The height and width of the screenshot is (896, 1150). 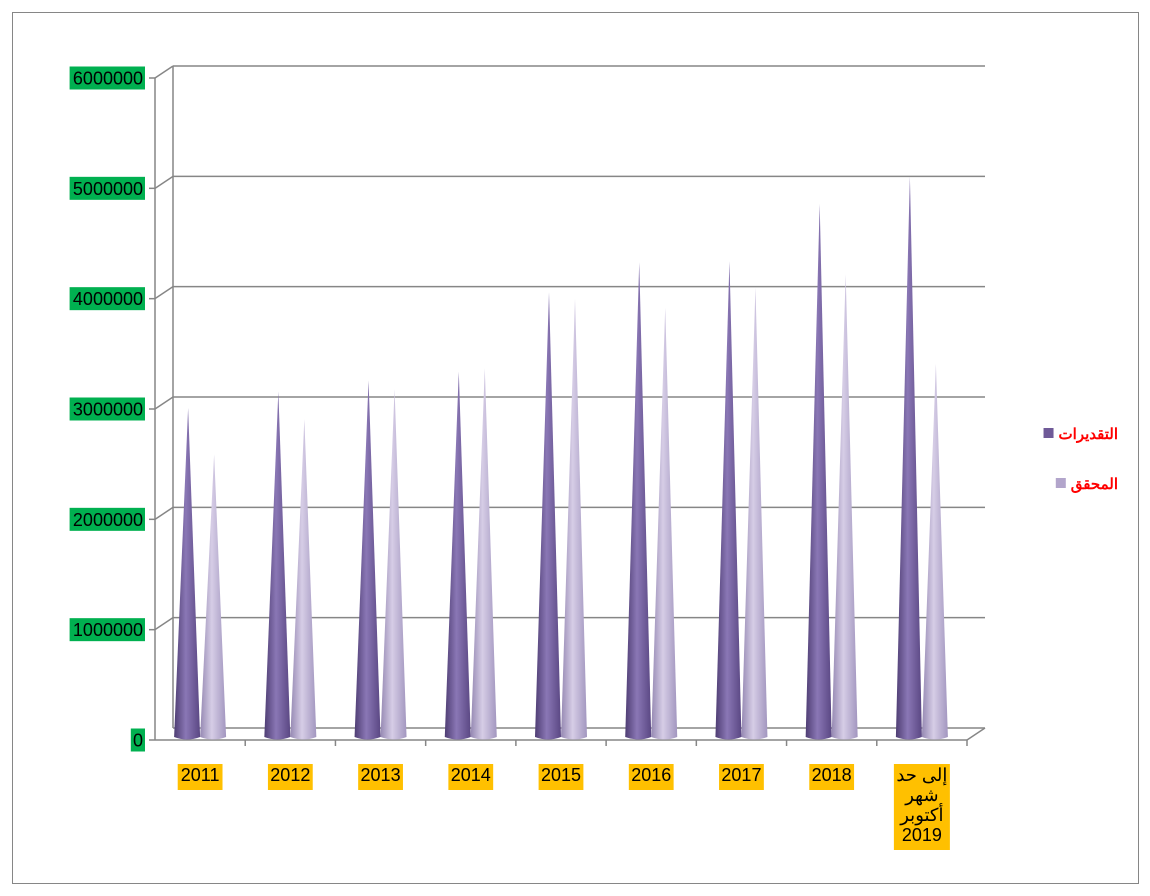 I want to click on x-tick-label: 2011, so click(x=200, y=775).